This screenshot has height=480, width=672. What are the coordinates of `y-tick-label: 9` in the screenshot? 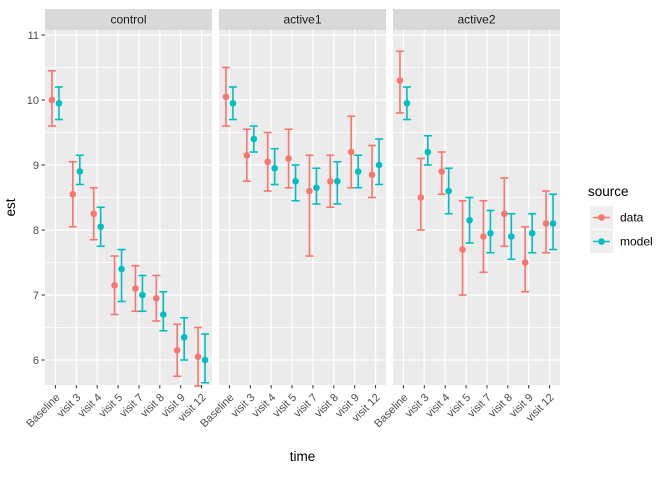 It's located at (36, 166).